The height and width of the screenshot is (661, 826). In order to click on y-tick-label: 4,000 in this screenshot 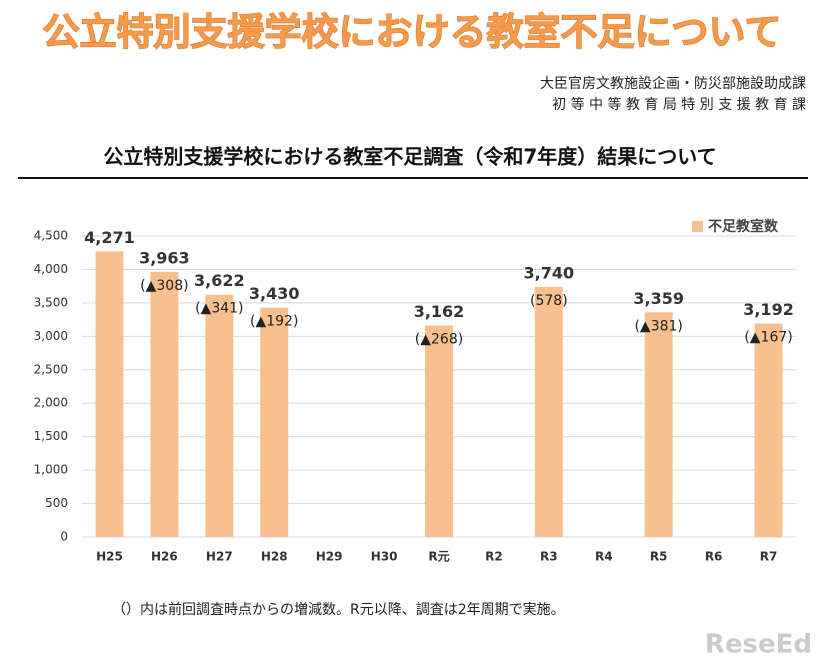, I will do `click(51, 269)`.